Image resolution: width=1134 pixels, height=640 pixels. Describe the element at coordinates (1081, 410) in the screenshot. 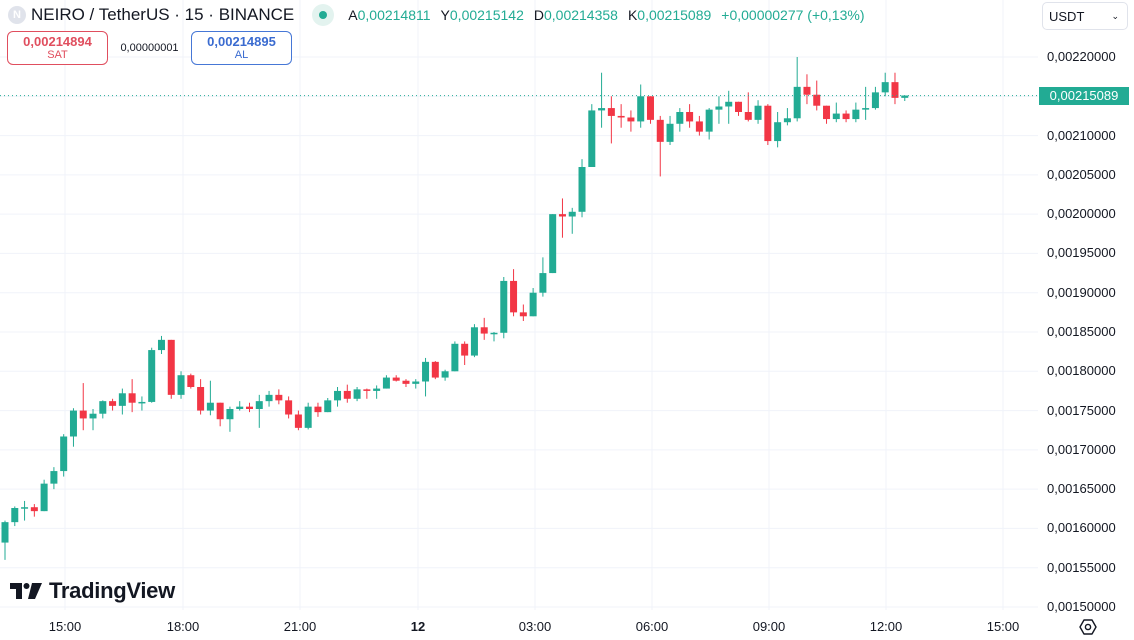

I see `price-axis-label: 0,00175000` at that location.